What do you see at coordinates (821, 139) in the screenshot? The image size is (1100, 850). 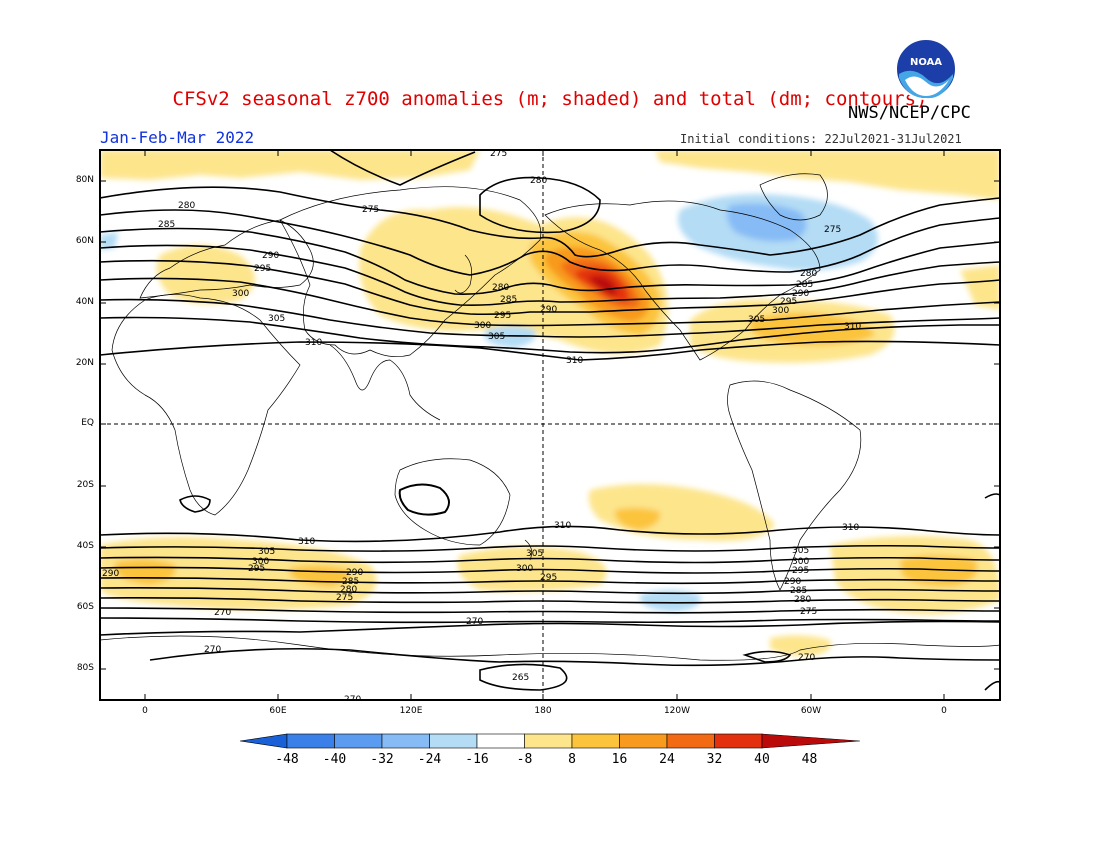 I see `initial-conditions: Initial conditions: 22Jul2021-31Jul2021` at bounding box center [821, 139].